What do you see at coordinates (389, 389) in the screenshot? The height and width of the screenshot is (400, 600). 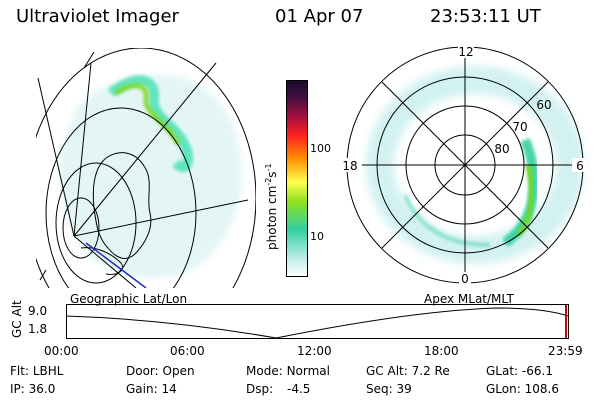 I see `footer-seq: Seq: 39` at bounding box center [389, 389].